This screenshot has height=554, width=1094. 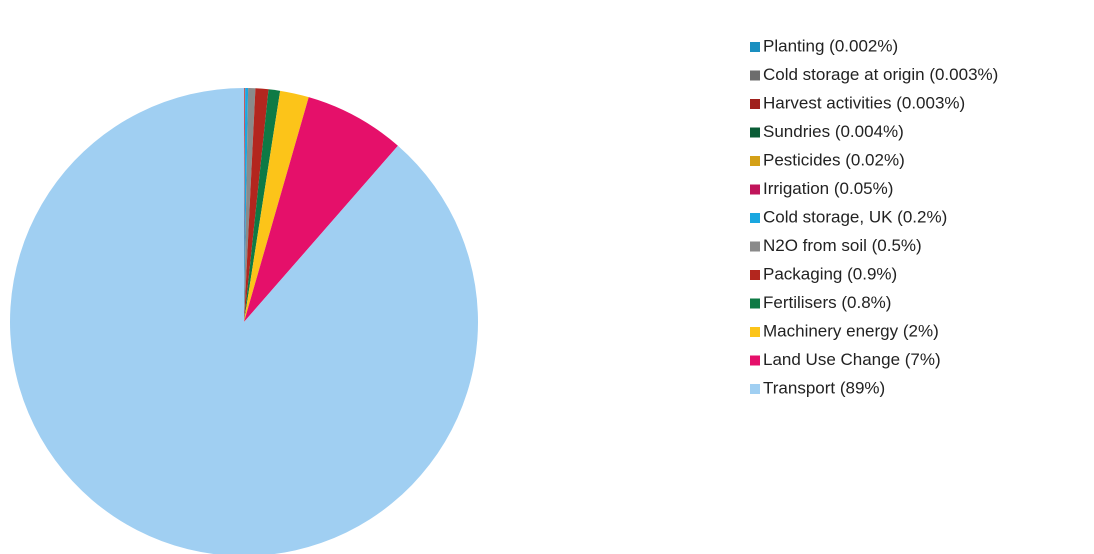 I want to click on legend-label: Machinery energy (2%), so click(x=851, y=330).